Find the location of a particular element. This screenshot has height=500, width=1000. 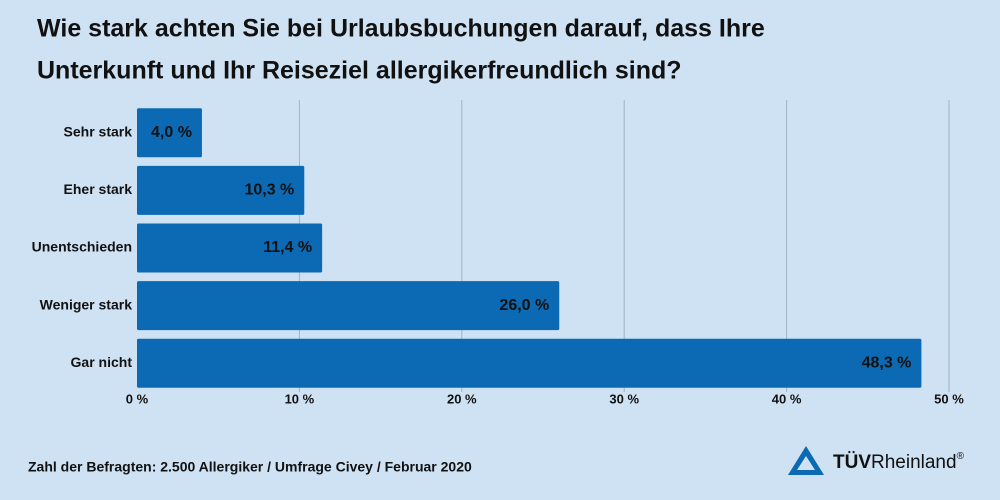

y-tick-label: Weniger stark is located at coordinates (86, 304).